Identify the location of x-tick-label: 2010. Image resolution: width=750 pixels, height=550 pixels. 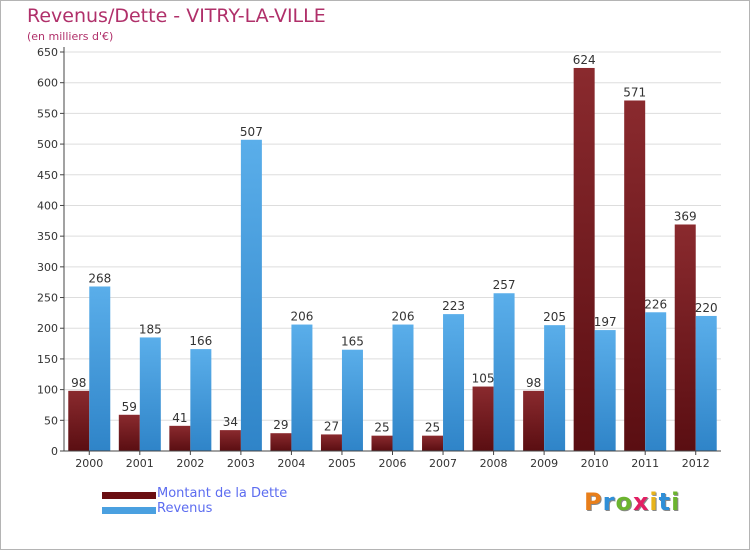
(595, 463).